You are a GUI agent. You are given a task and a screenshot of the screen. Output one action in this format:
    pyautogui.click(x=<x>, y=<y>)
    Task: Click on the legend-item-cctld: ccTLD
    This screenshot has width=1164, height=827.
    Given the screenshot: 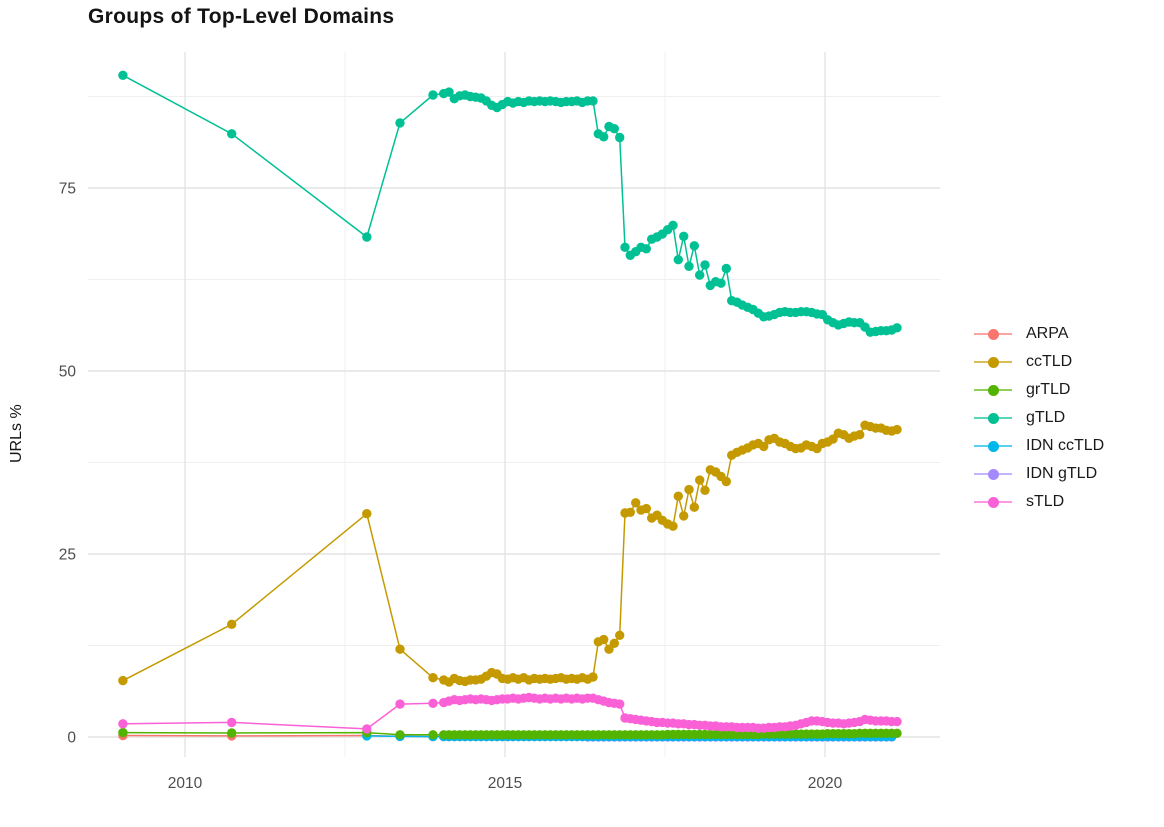 What is the action you would take?
    pyautogui.click(x=1039, y=362)
    